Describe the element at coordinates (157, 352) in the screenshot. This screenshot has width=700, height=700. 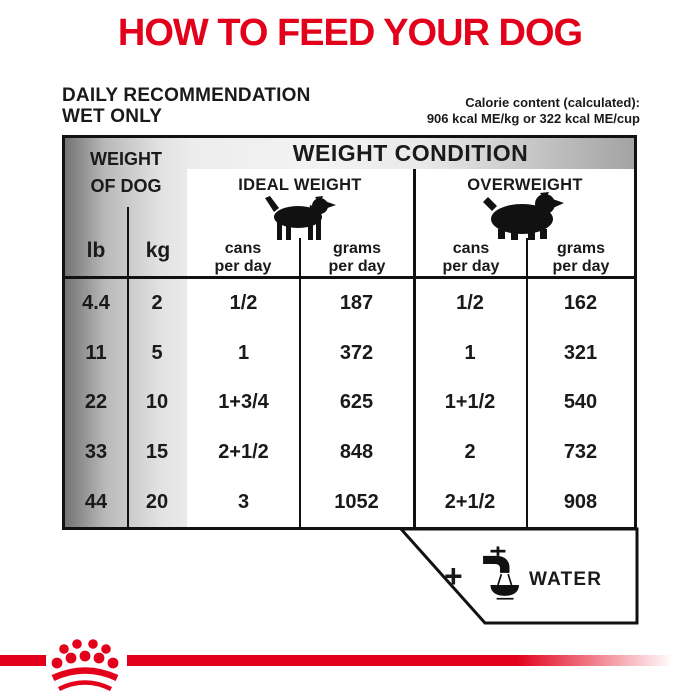
I see `cell-kg: 5` at that location.